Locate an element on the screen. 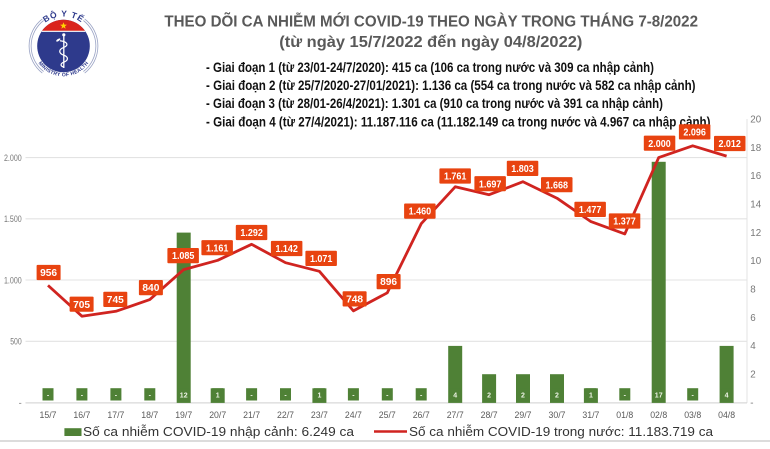 Image resolution: width=770 pixels, height=449 pixels. svg-text: 1.161 is located at coordinates (217, 248).